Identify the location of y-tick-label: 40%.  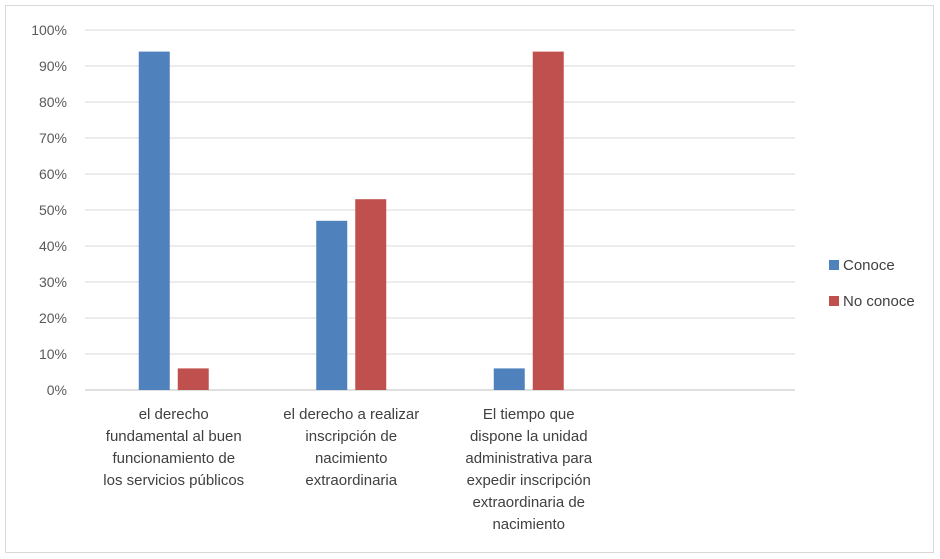
(53, 246).